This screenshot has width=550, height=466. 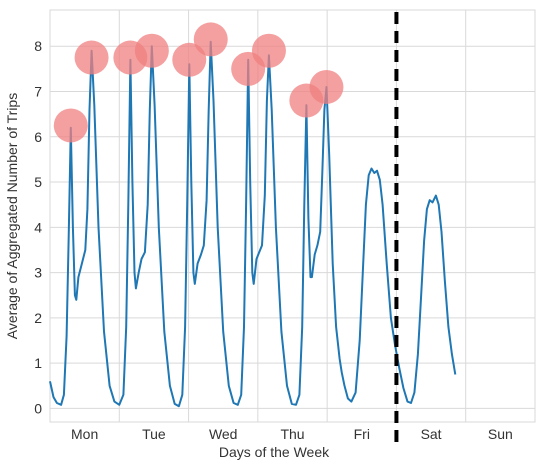 I want to click on x-tick-label: Sat, so click(x=431, y=434).